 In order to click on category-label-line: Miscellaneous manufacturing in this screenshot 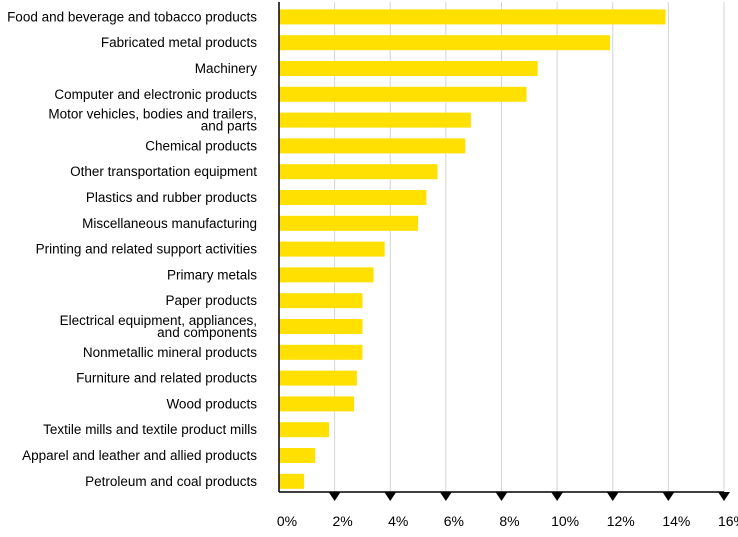, I will do `click(169, 223)`.